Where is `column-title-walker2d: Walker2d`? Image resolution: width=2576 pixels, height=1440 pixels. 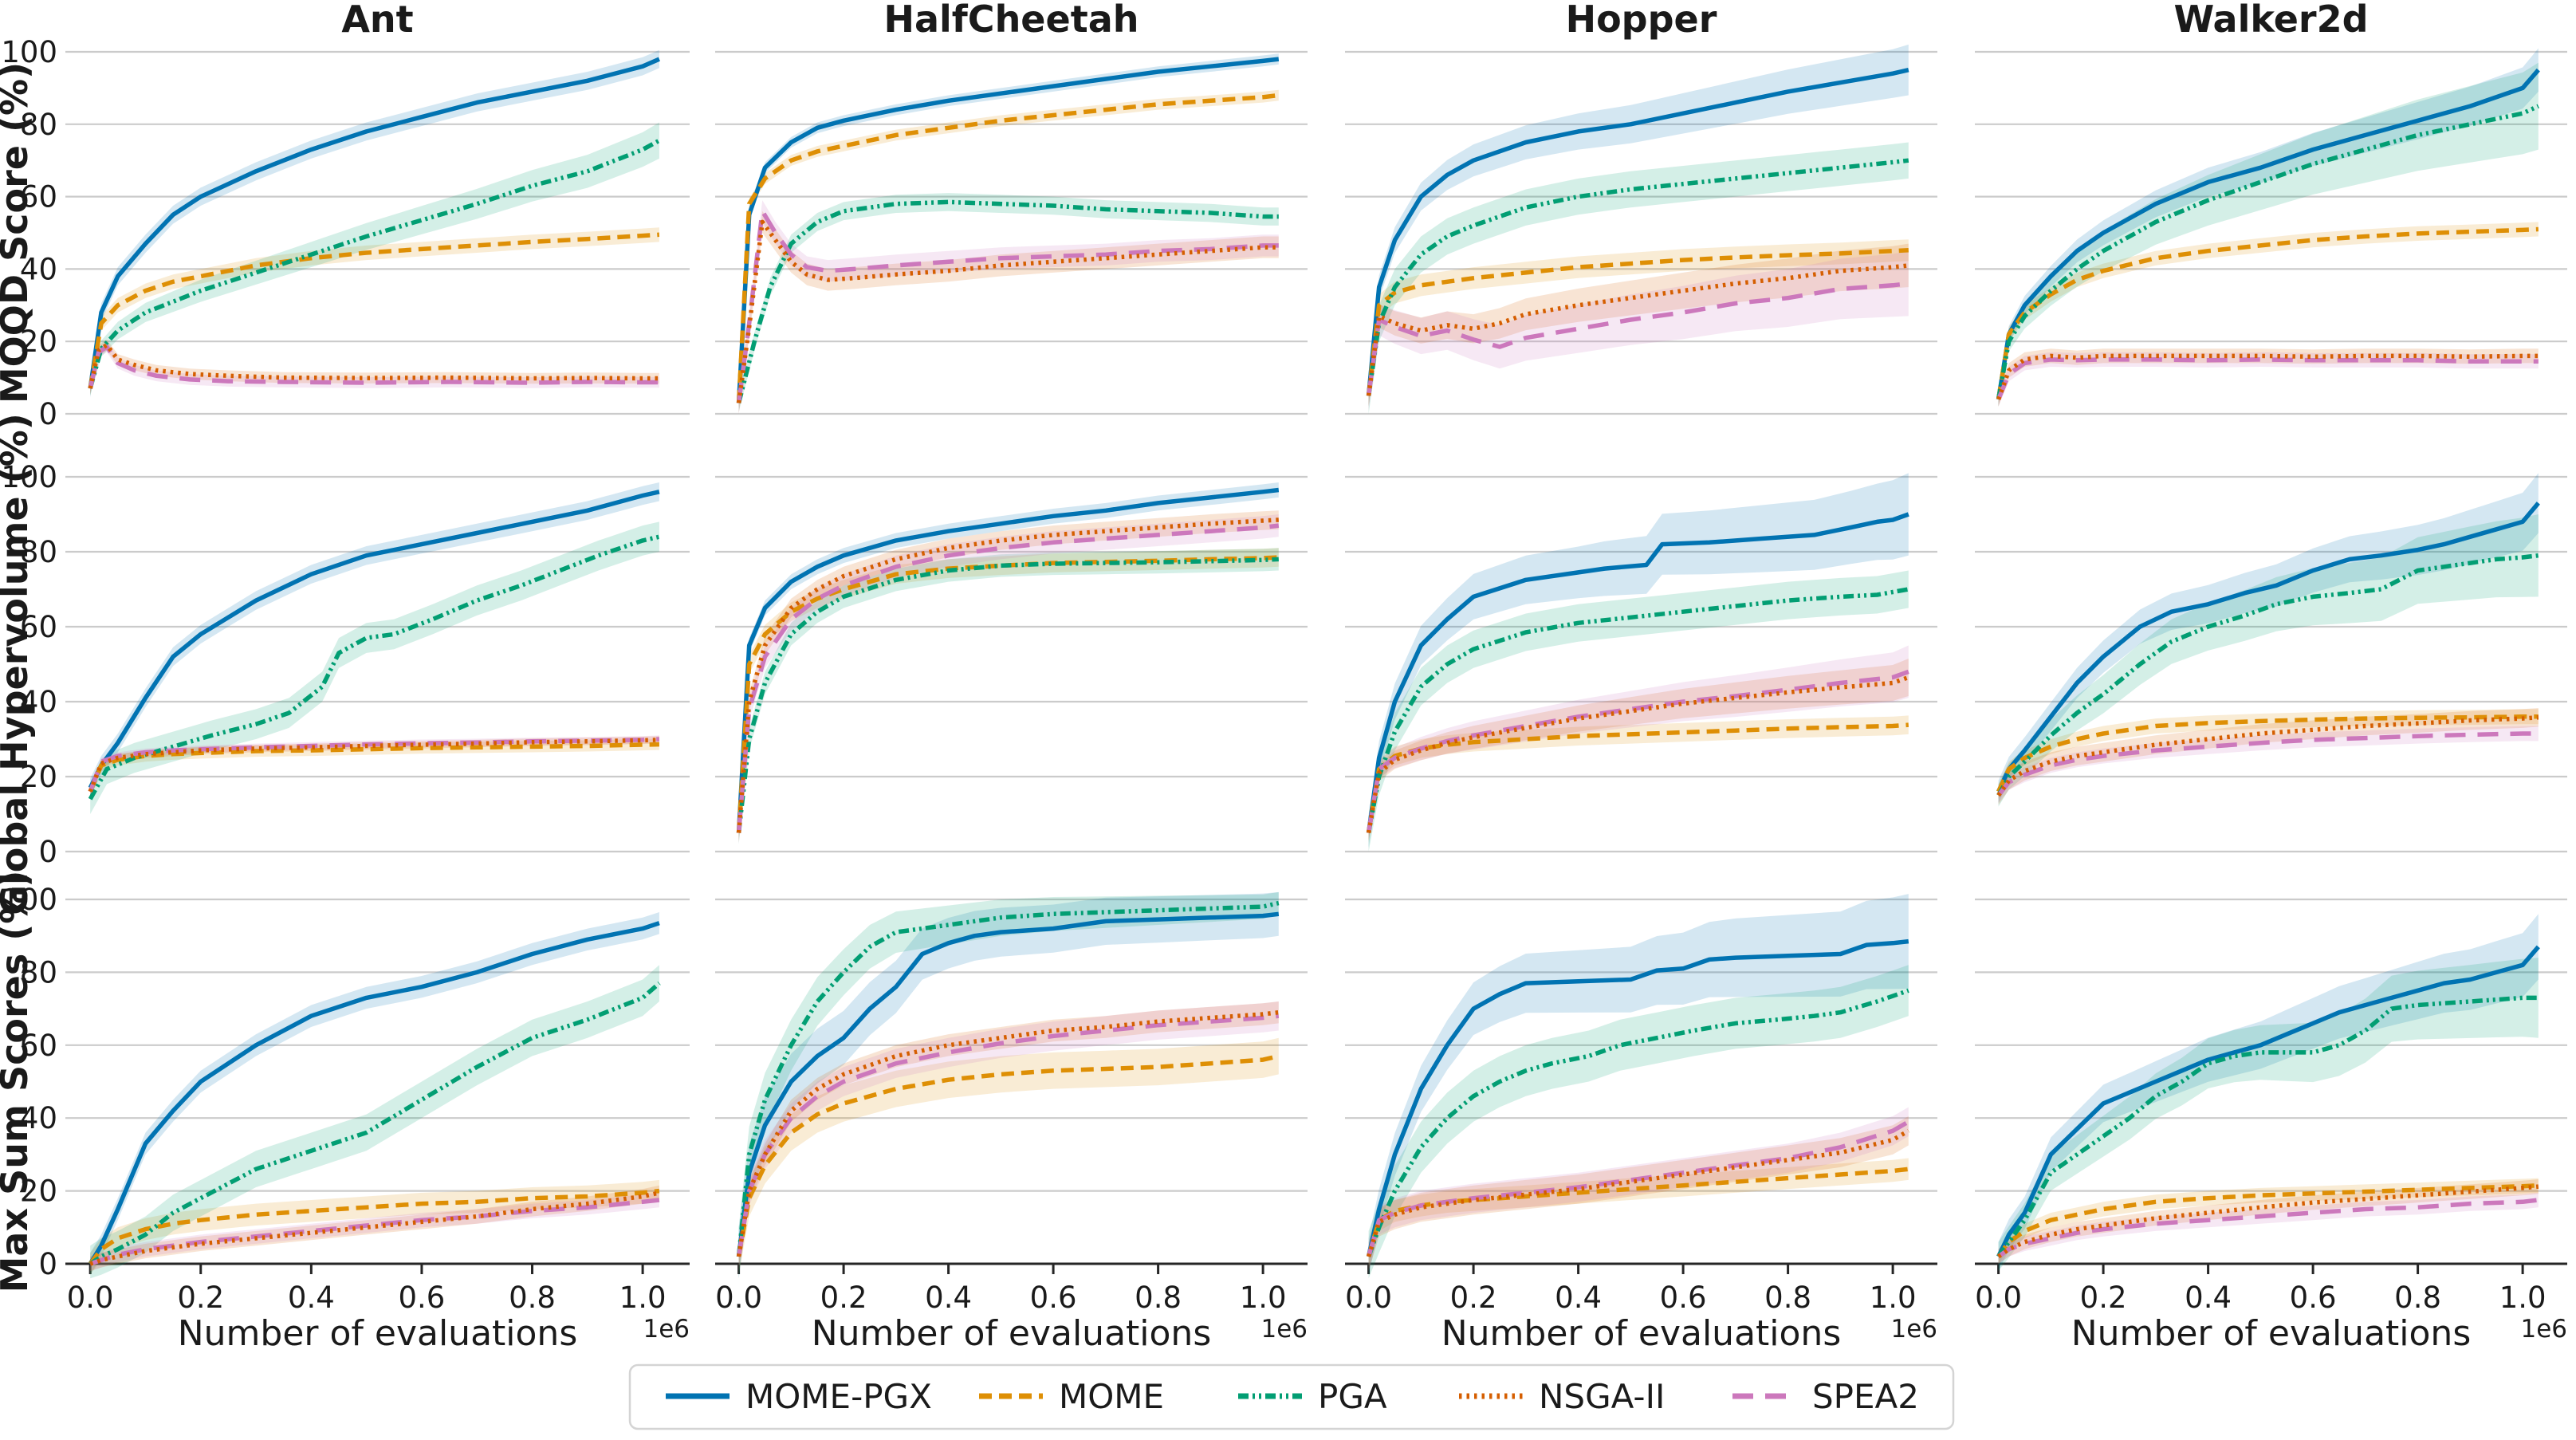
column-title-walker2d: Walker2d is located at coordinates (2270, 20).